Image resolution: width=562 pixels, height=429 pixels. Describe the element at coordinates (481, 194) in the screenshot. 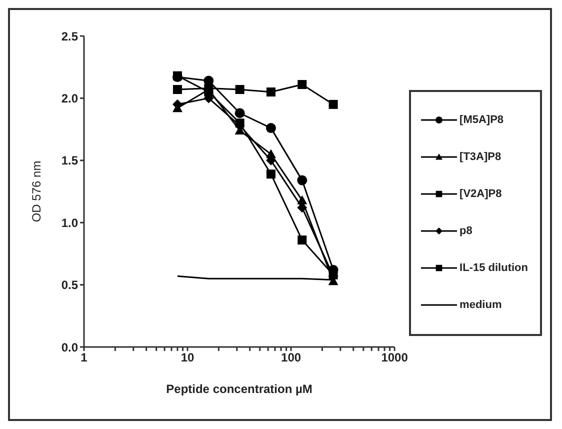

I see `legend-label: [V2A]P8` at that location.